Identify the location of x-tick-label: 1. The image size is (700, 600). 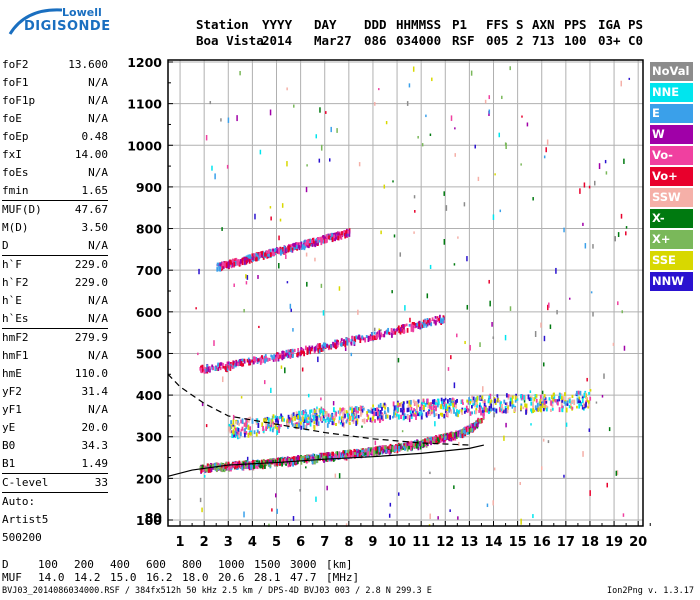
(180, 542).